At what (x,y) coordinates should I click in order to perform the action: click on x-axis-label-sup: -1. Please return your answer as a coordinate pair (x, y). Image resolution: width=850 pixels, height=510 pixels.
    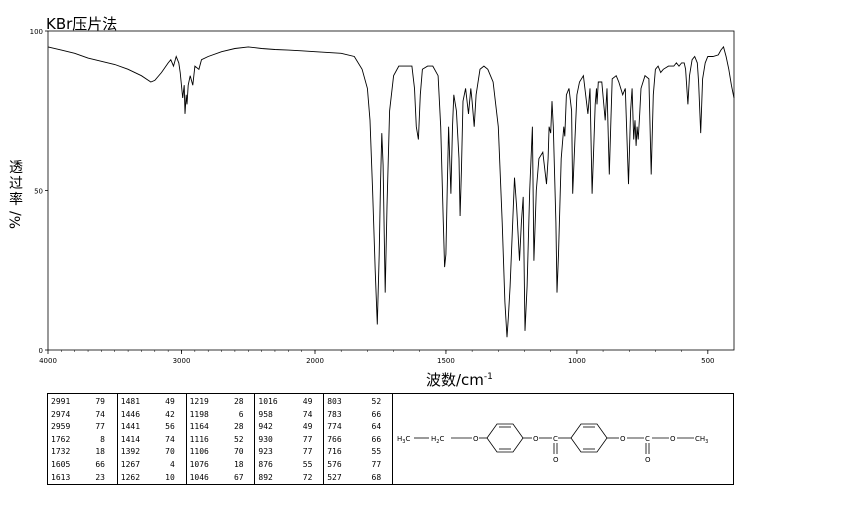
    Looking at the image, I should click on (488, 377).